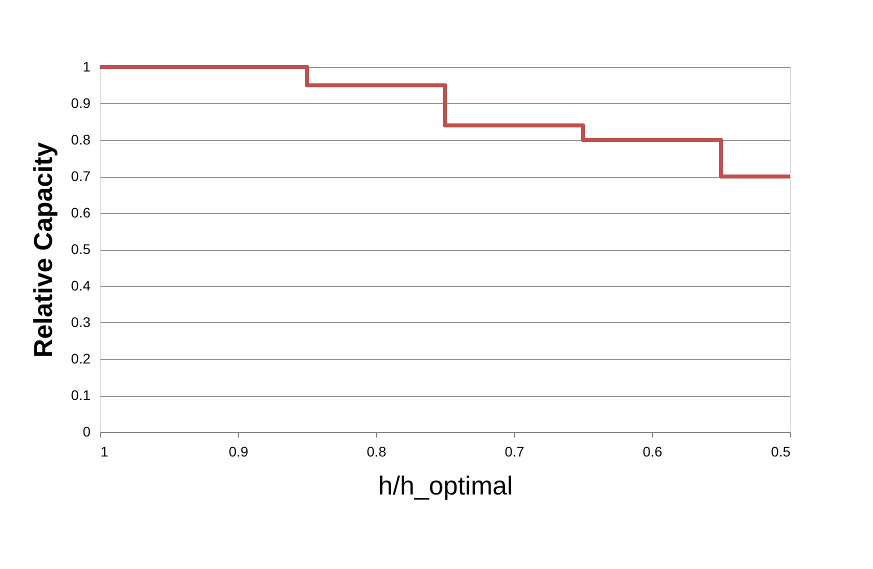  What do you see at coordinates (514, 452) in the screenshot?
I see `x-tick-label: 0.7` at bounding box center [514, 452].